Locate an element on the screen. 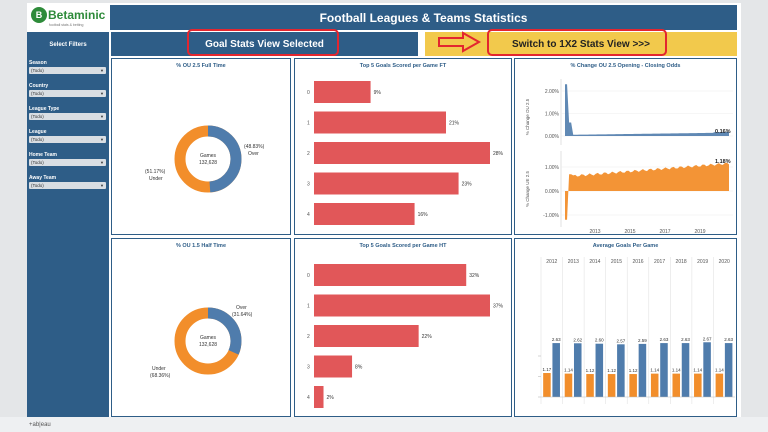  filter-home-team: Home Team (Todo) ▼ is located at coordinates (67, 159).